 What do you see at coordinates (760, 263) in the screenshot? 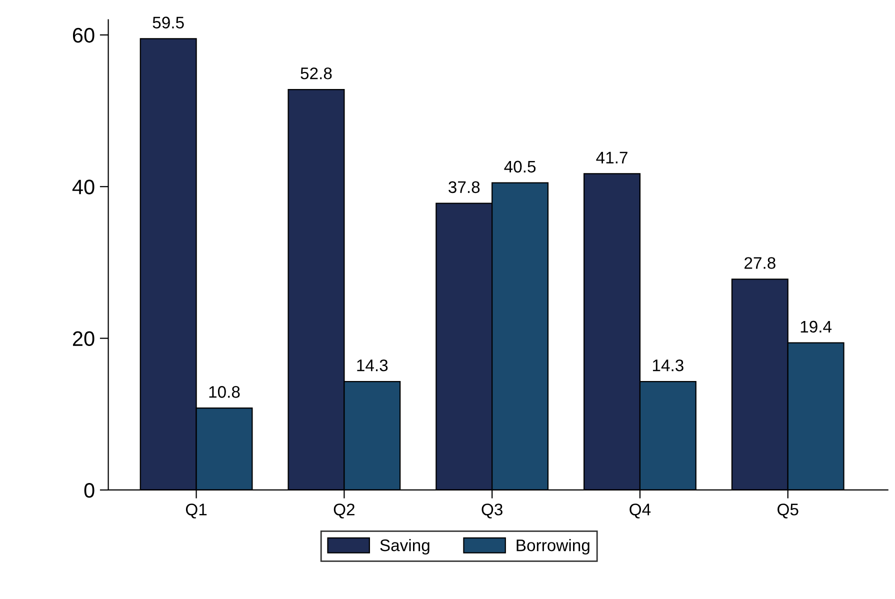
I see `data-label: 27.8` at bounding box center [760, 263].